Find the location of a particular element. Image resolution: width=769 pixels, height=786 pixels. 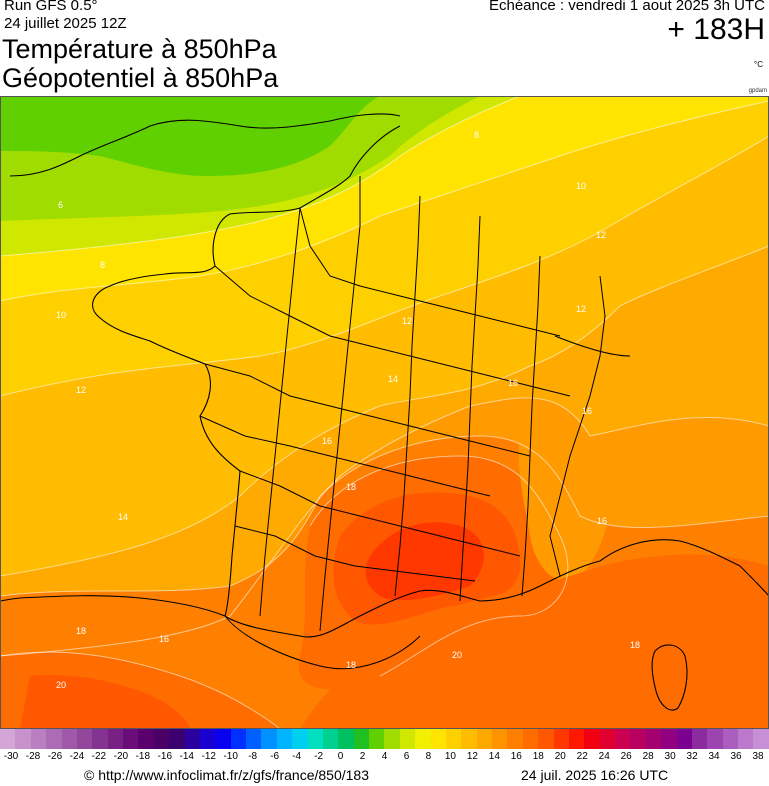

isotherm-label: 8 is located at coordinates (102, 265).